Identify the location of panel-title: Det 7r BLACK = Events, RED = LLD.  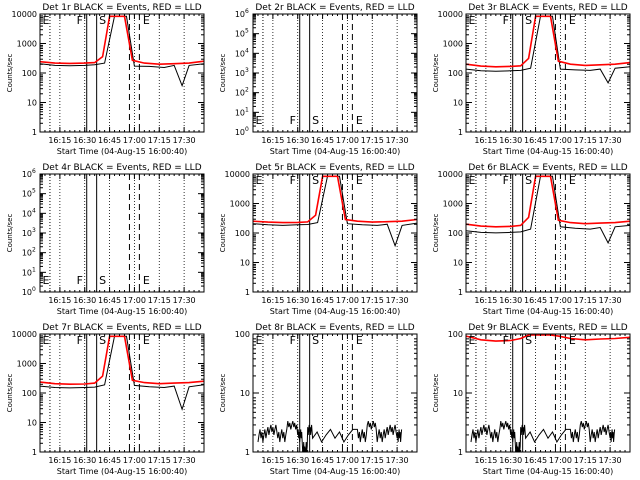
(121, 328).